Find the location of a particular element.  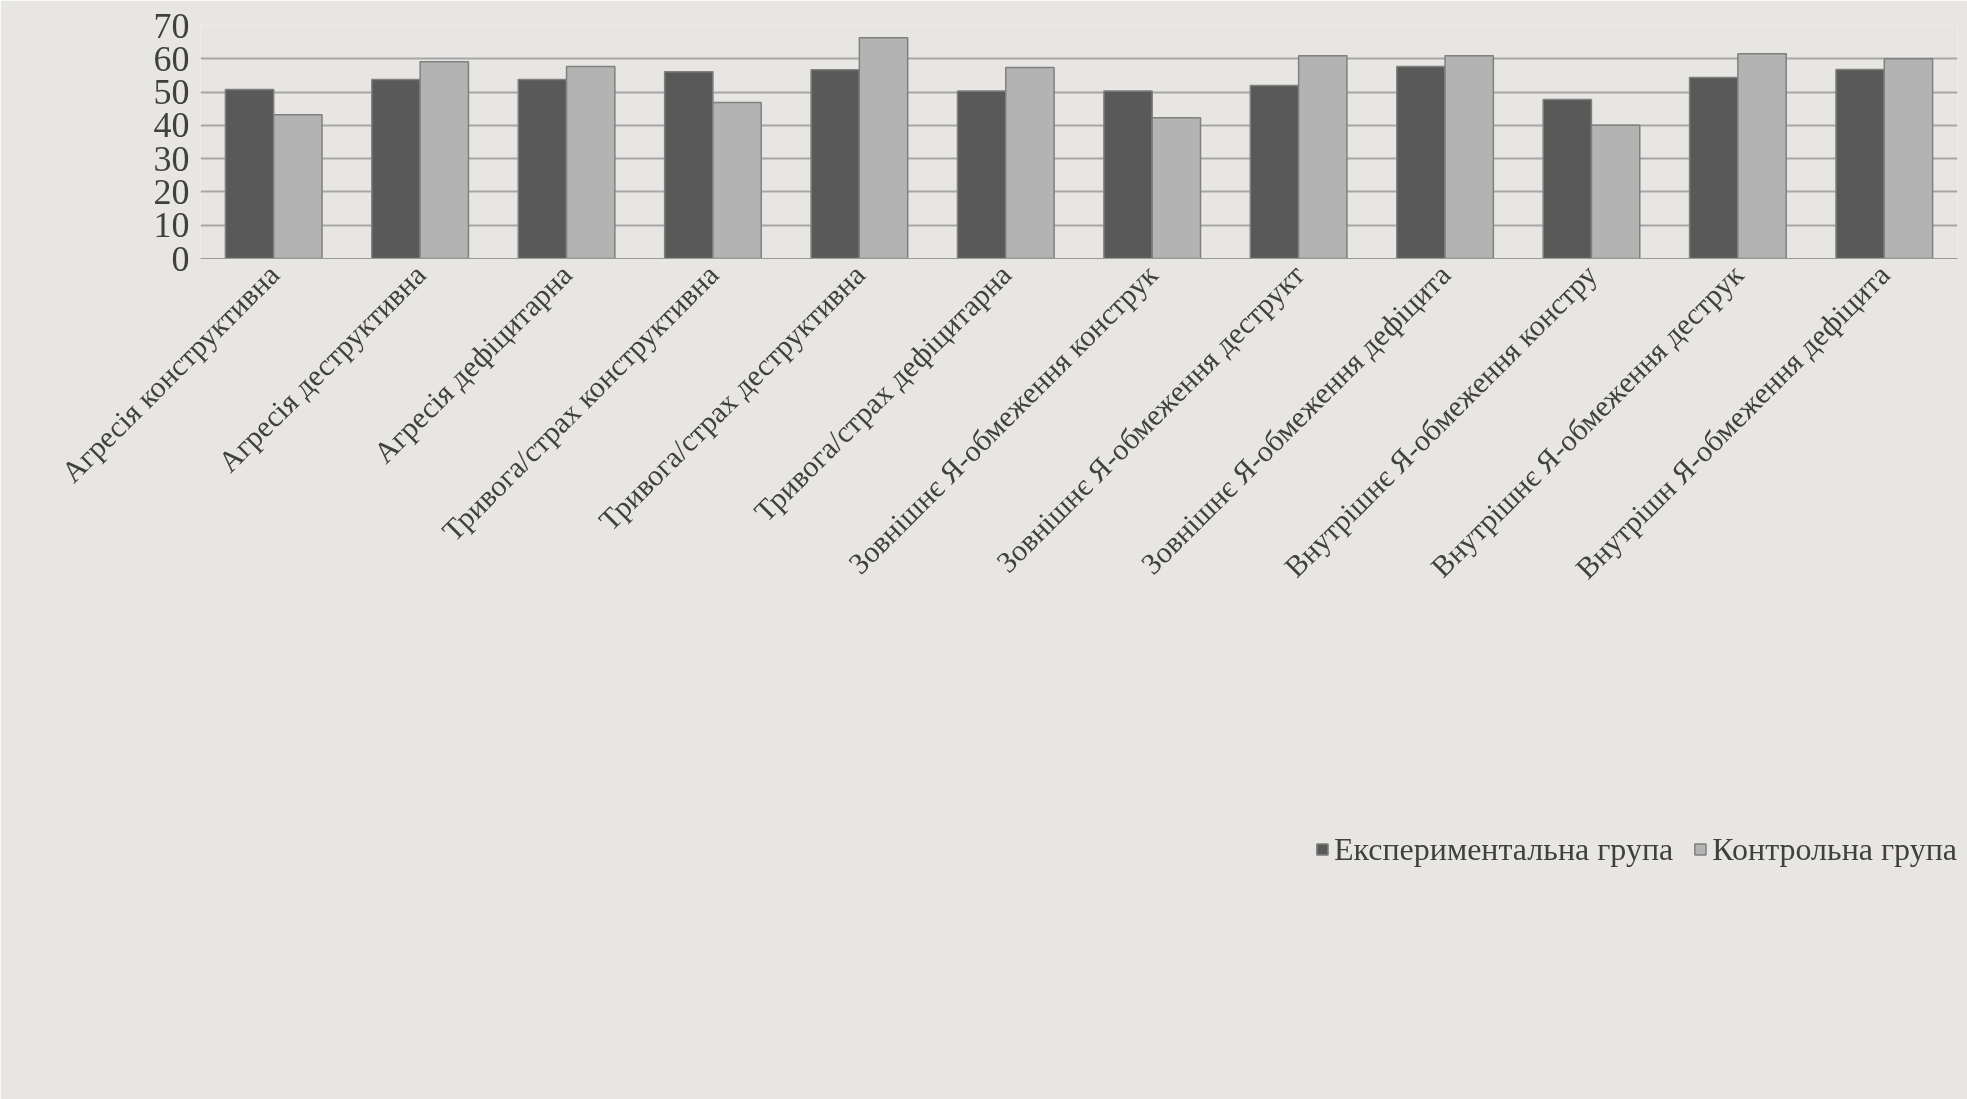

legend-label: Контрольна група is located at coordinates (1834, 849).